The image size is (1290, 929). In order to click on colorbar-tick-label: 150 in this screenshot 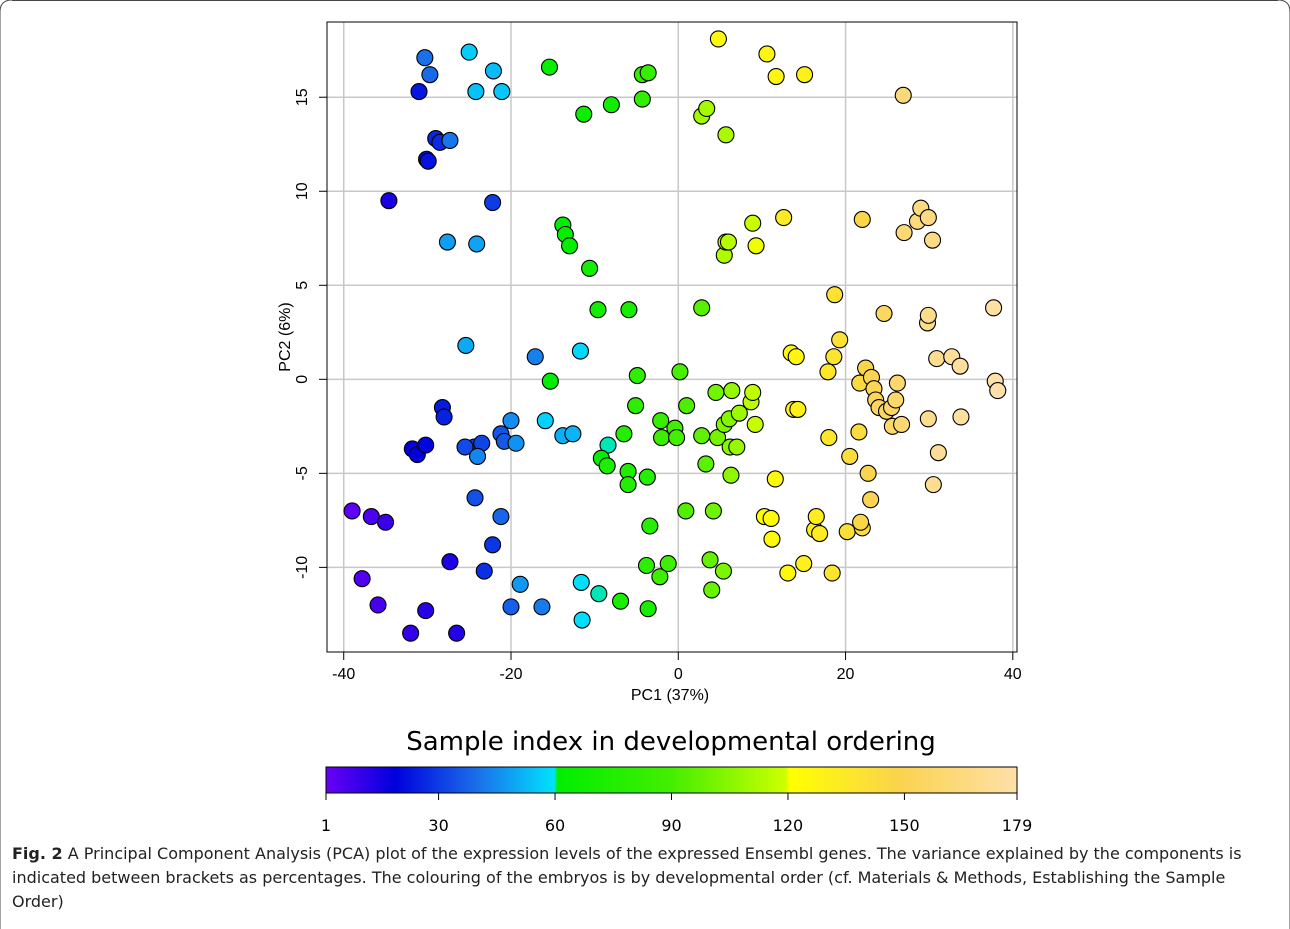, I will do `click(904, 825)`.